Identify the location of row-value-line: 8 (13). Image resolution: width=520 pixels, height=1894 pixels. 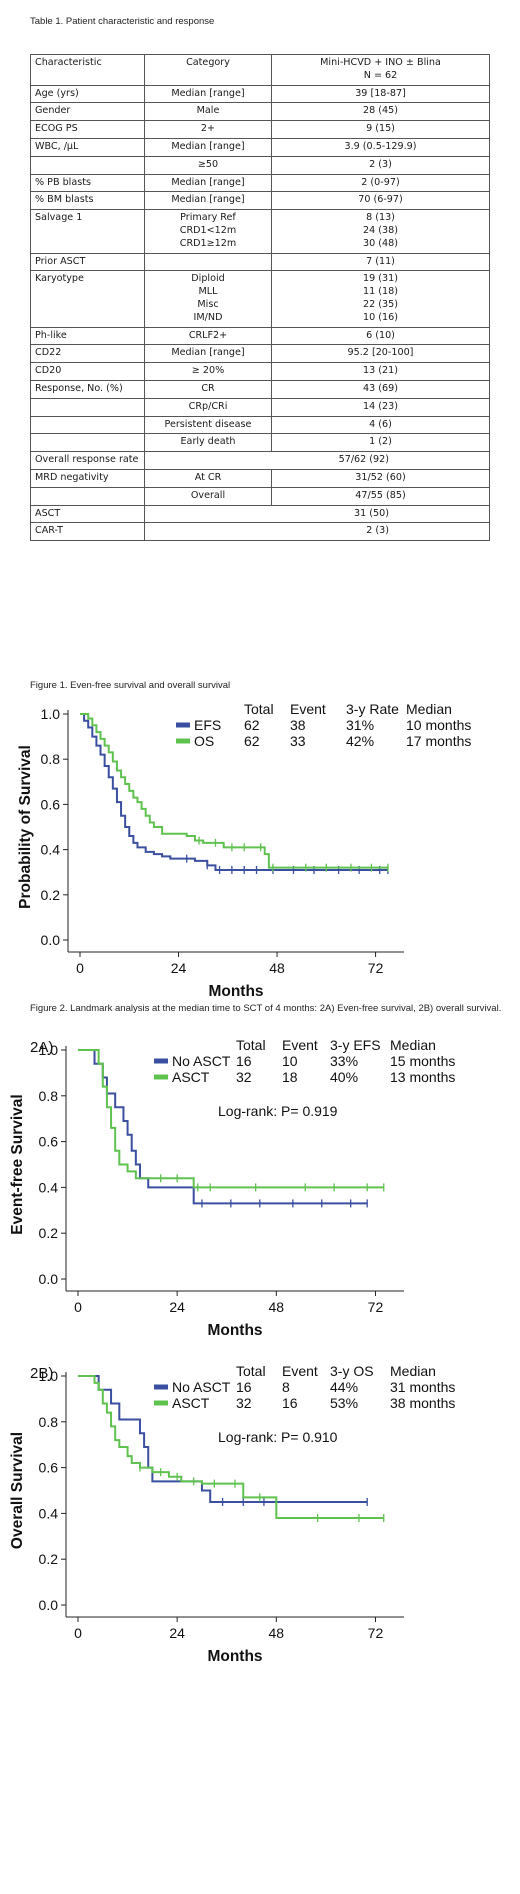
(380, 218).